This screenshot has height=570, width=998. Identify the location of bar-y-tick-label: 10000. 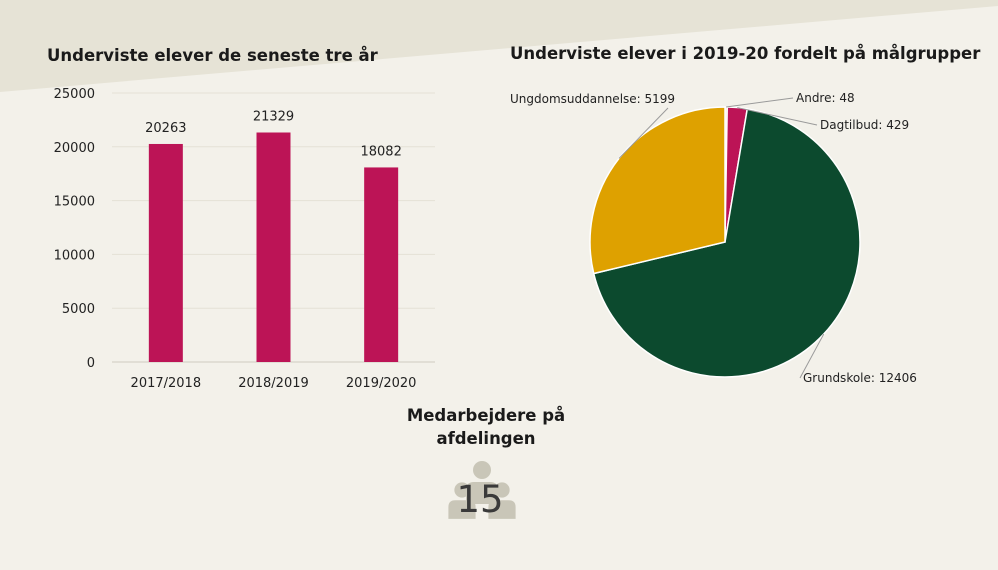
(74, 255).